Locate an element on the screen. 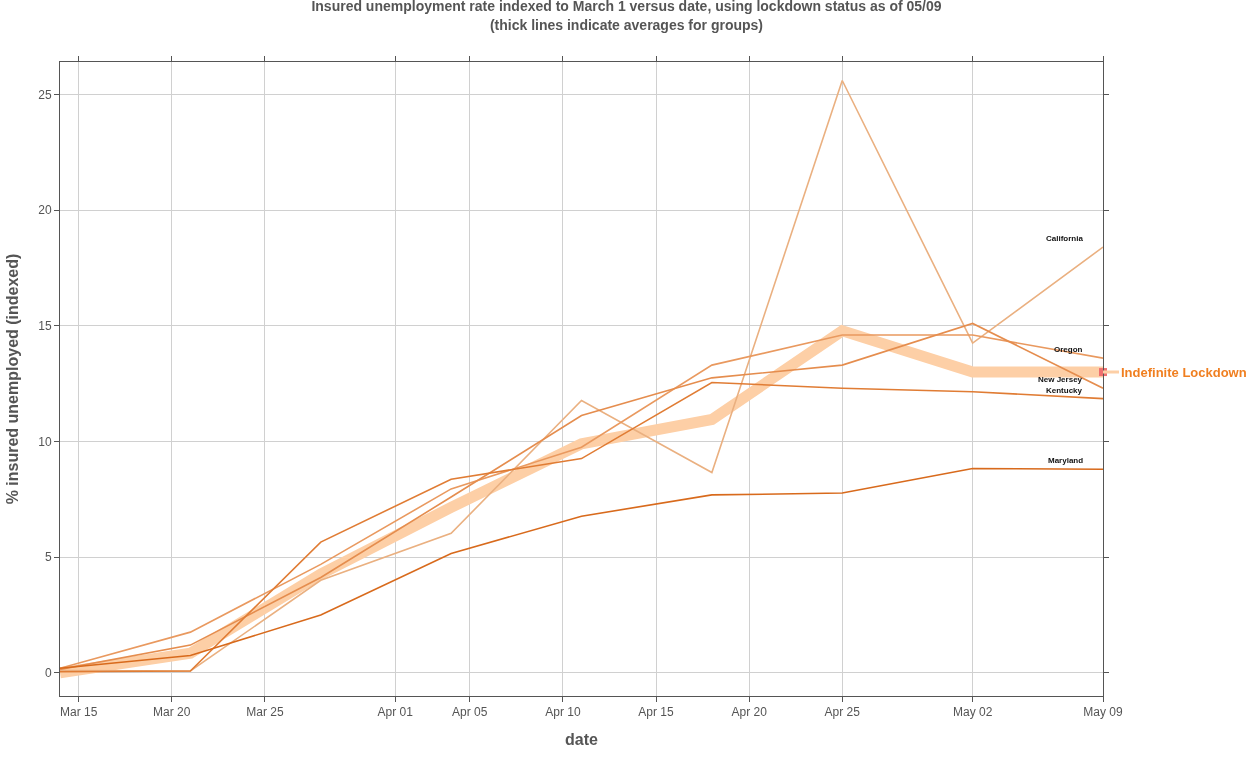 This screenshot has width=1253, height=758. y-tick-label: 25 is located at coordinates (45, 94).